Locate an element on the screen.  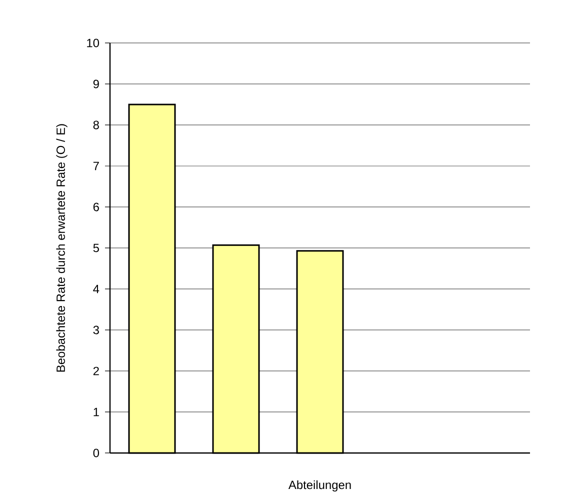
y-tick-label: 2 is located at coordinates (96, 371).